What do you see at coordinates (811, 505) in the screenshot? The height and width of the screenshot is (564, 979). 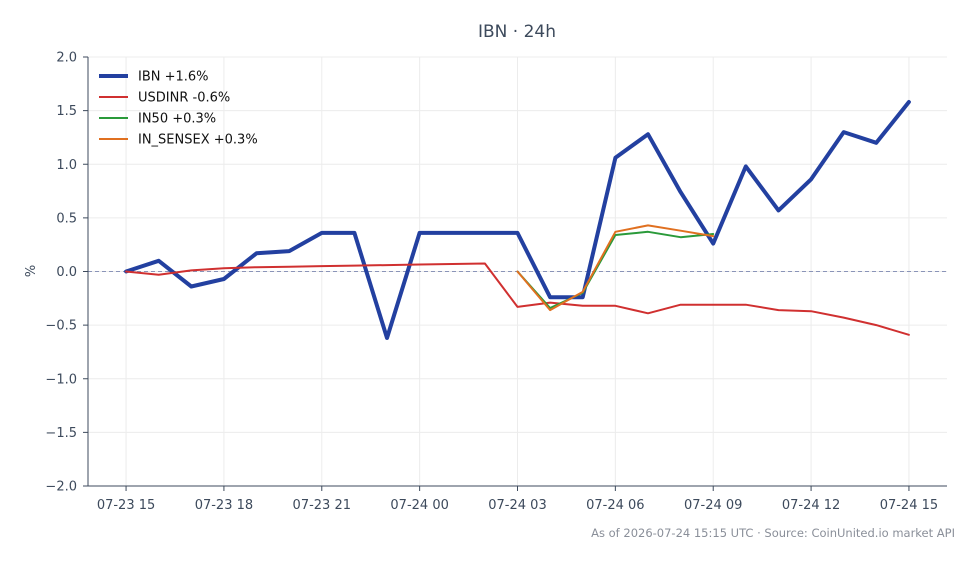 I see `x-tick-label: 07-24 12` at bounding box center [811, 505].